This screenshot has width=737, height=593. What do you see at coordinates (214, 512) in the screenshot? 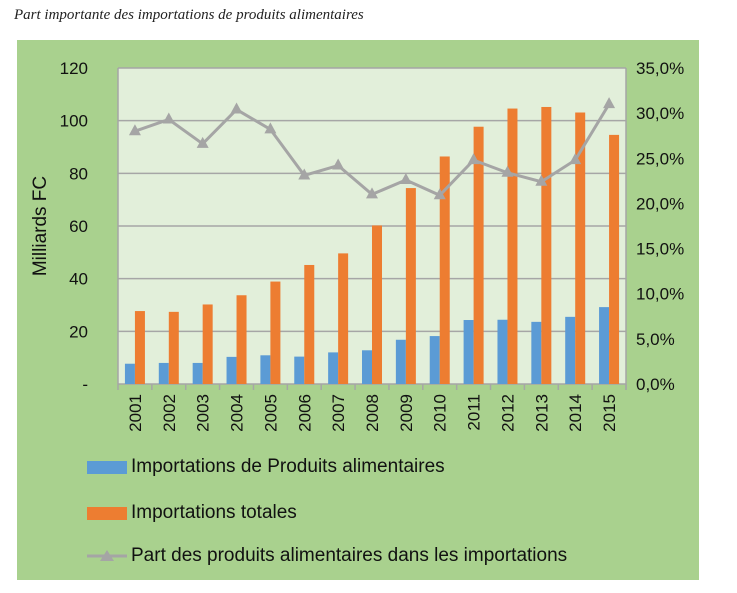
I see `legend-label: Importations totales` at bounding box center [214, 512].